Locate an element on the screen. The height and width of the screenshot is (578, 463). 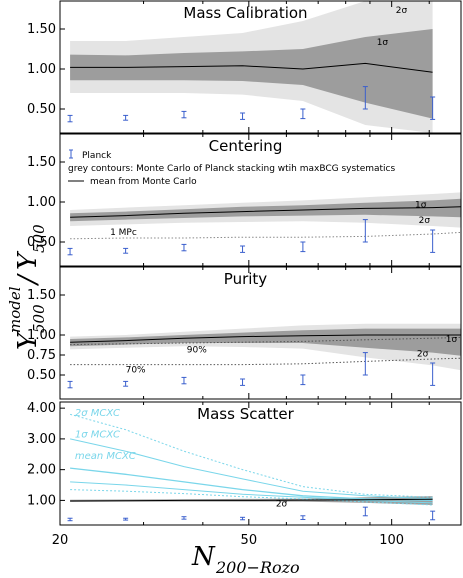
y-tick-label: 4.00 is located at coordinates (41, 408).